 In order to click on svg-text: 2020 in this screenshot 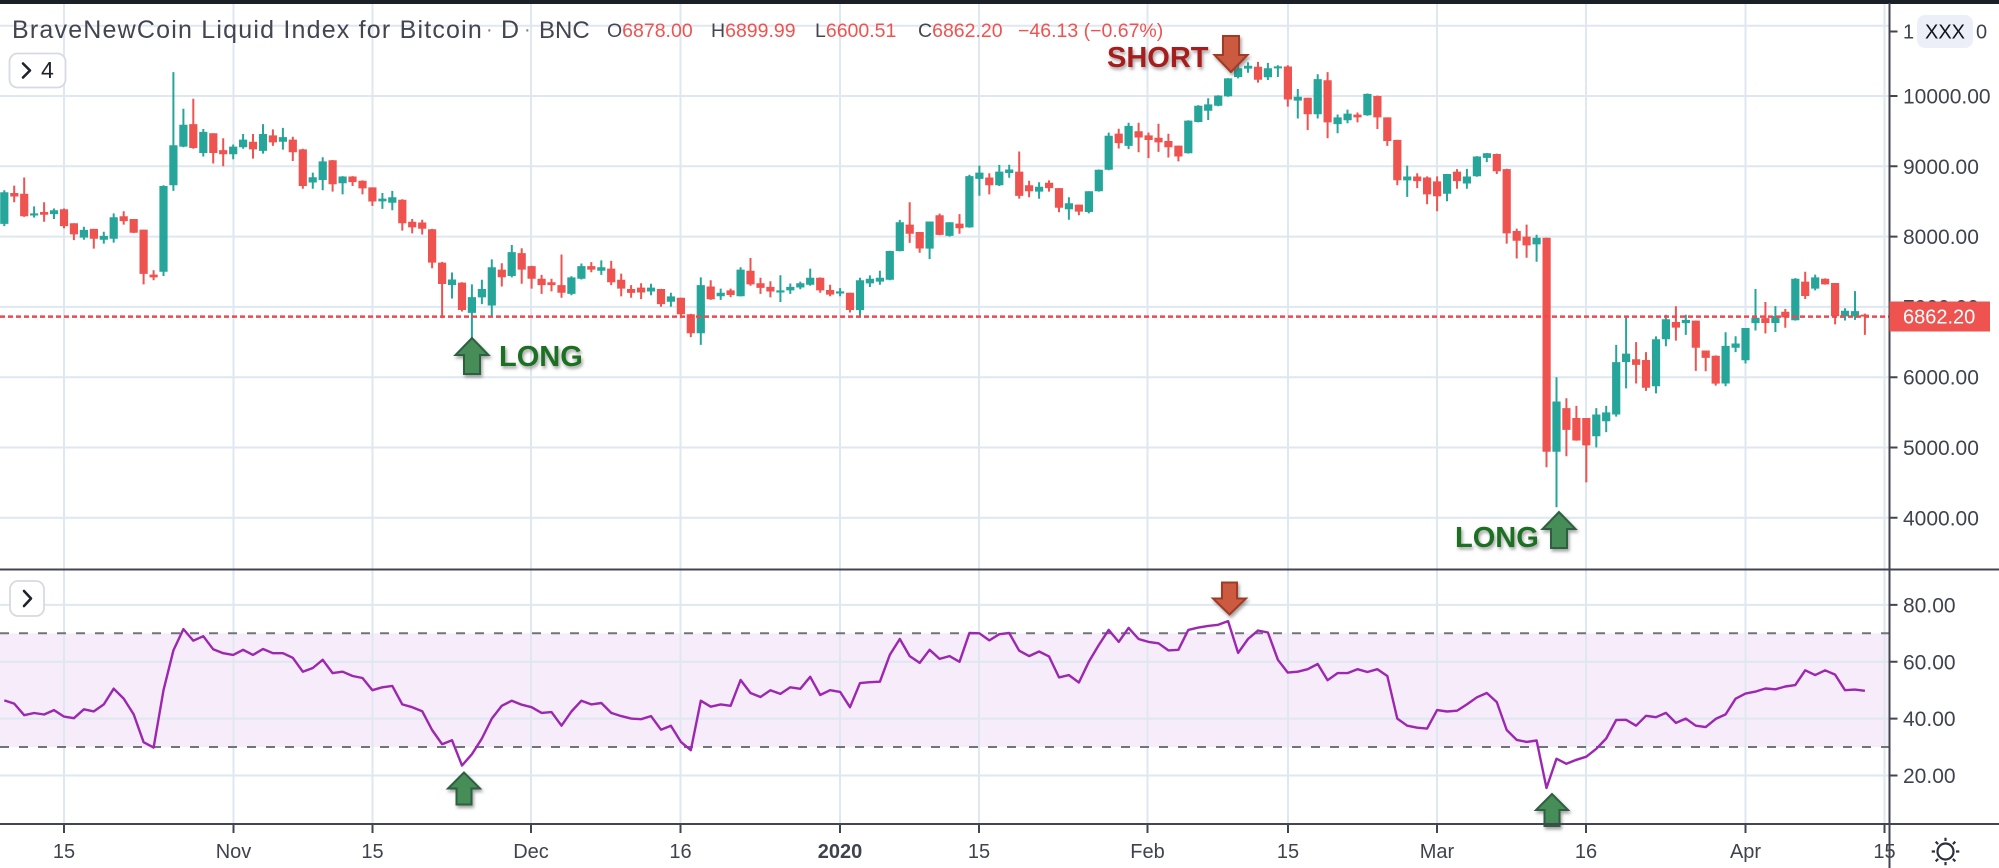, I will do `click(840, 852)`.